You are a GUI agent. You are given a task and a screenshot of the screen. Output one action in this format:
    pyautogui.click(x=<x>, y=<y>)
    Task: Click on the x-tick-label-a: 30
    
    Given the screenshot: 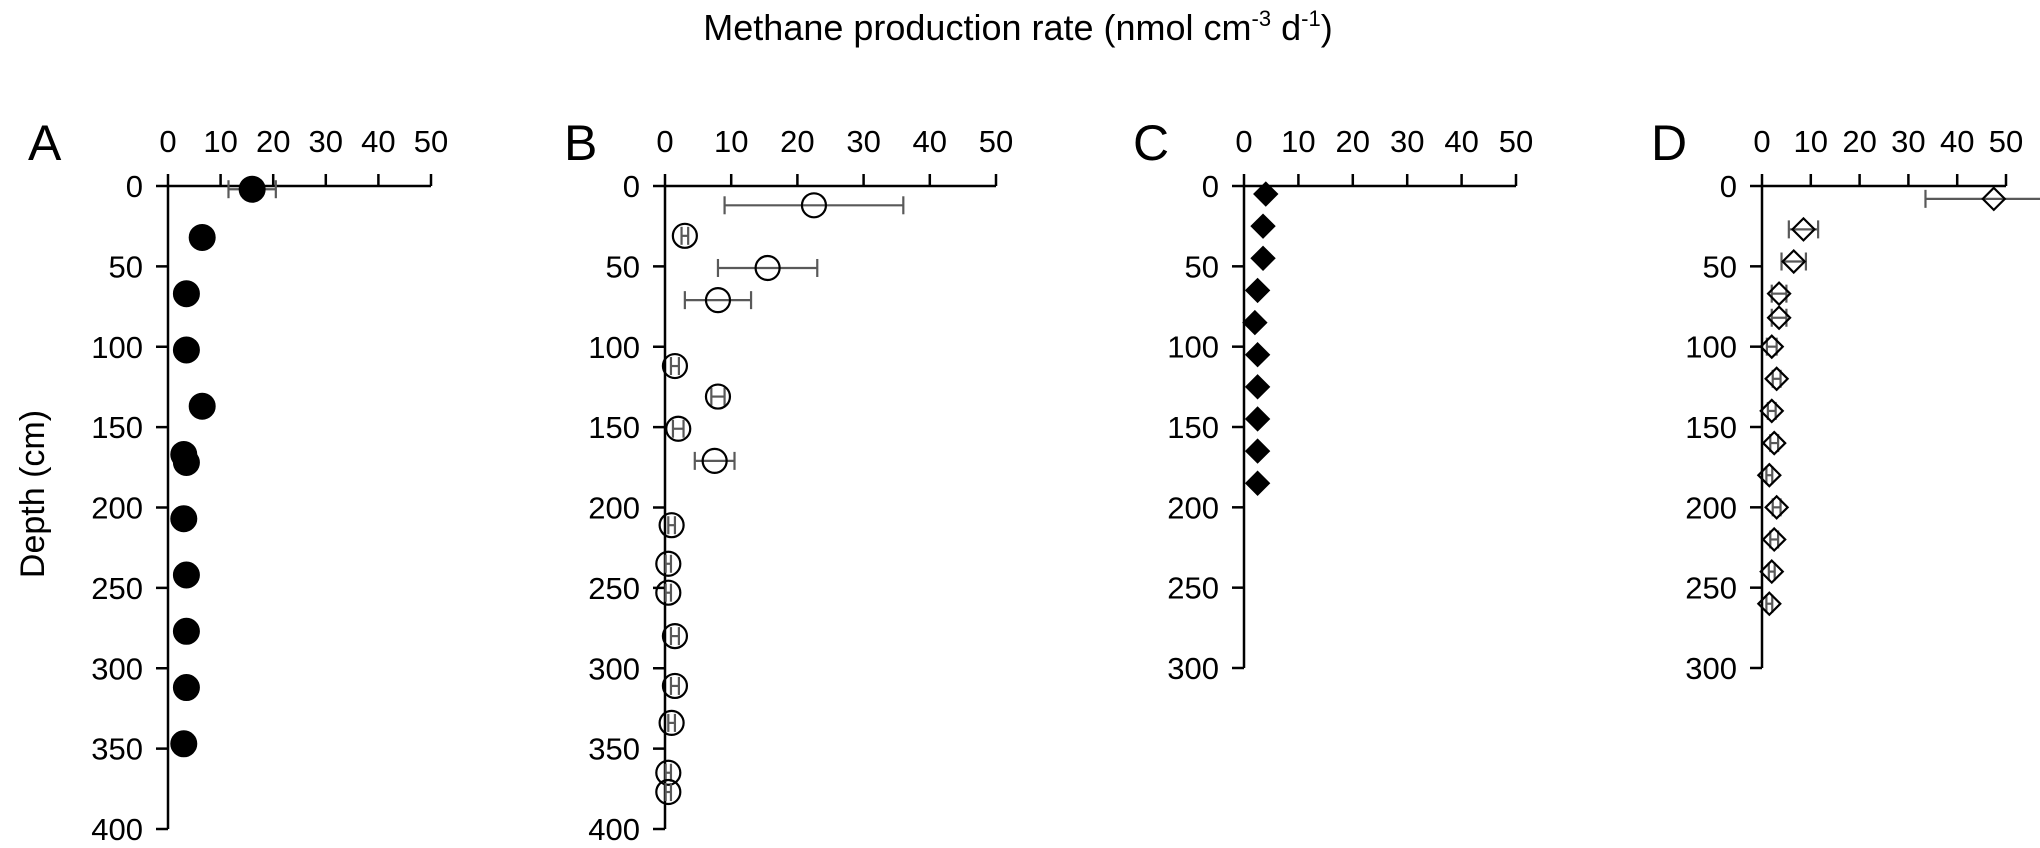 What is the action you would take?
    pyautogui.click(x=326, y=141)
    